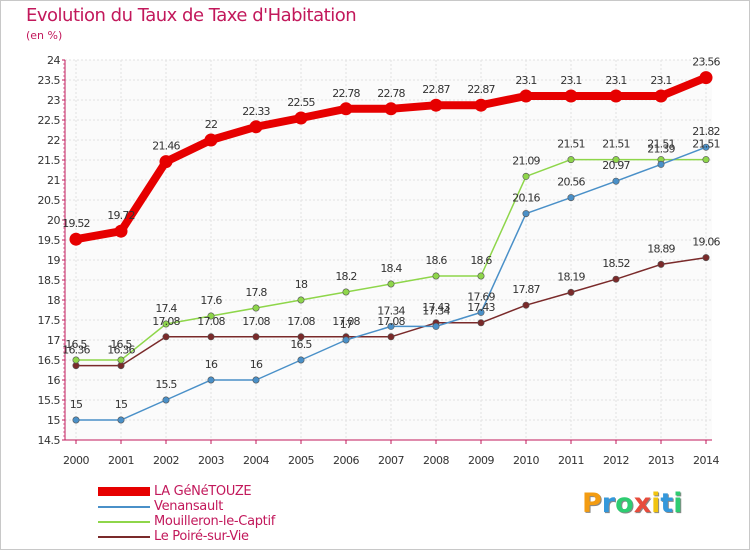  Describe the element at coordinates (49, 80) in the screenshot. I see `y-tick-label: 23.5` at that location.